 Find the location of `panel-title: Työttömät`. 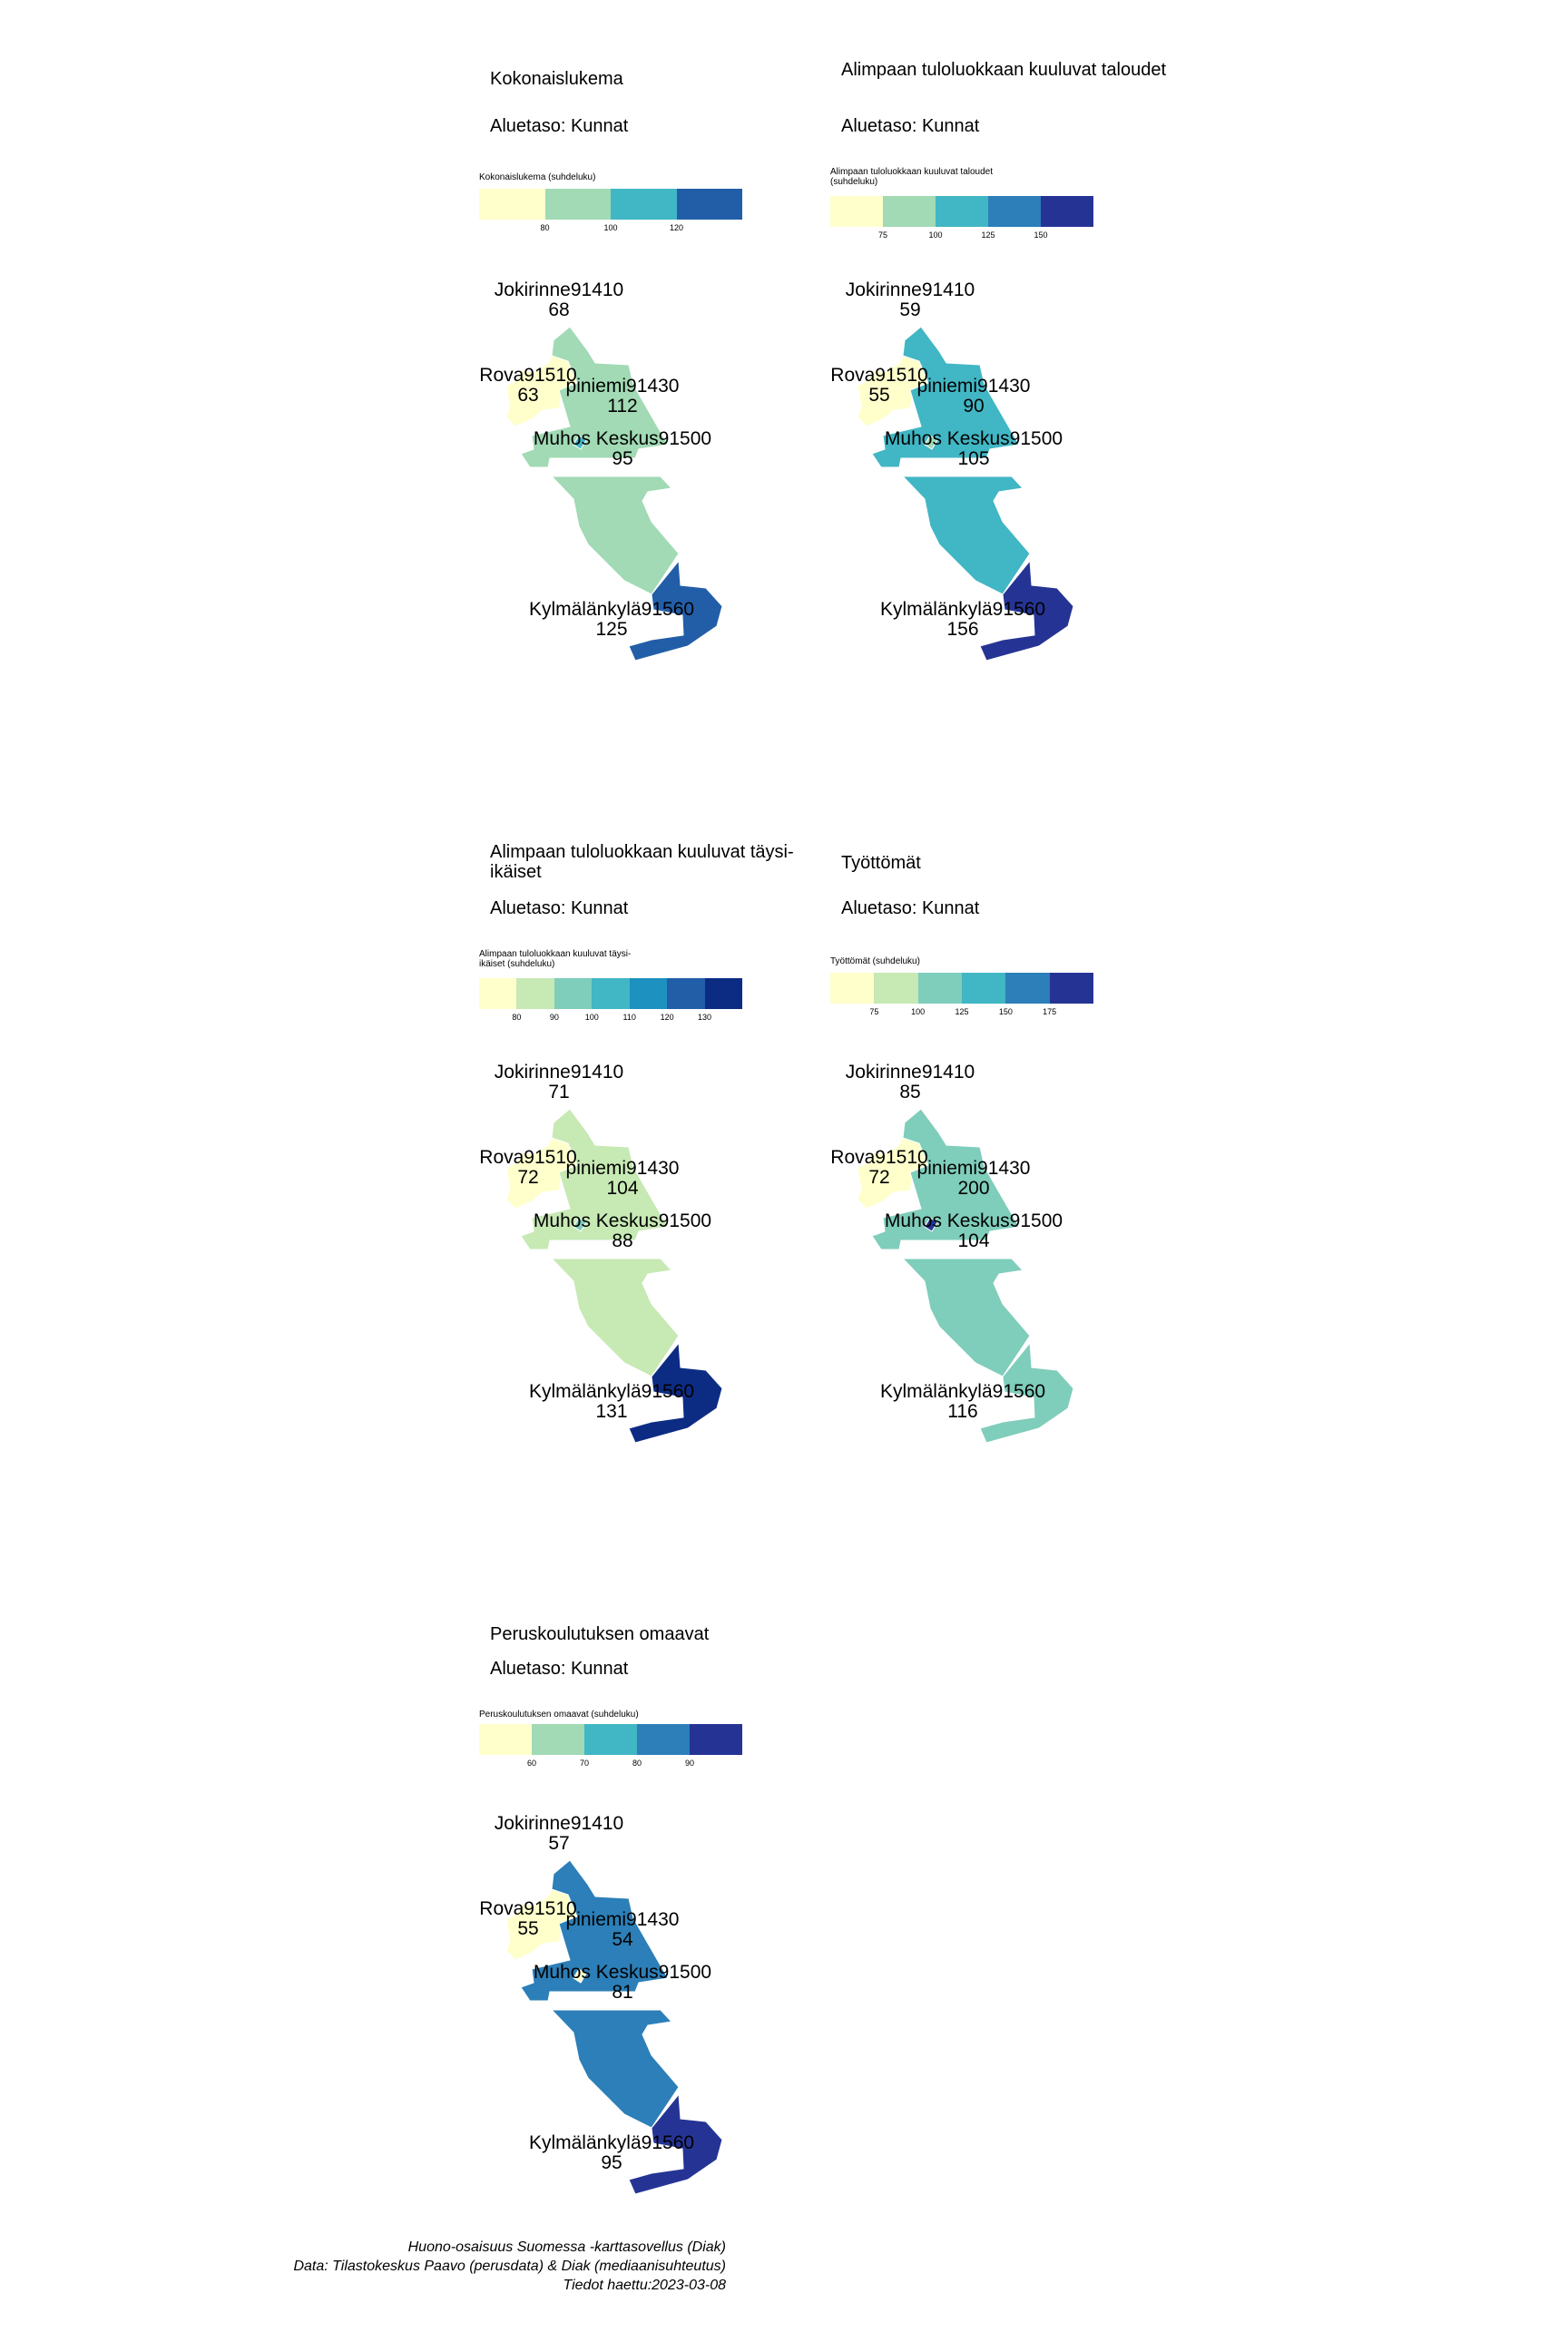

panel-title: Työttömät is located at coordinates (881, 863).